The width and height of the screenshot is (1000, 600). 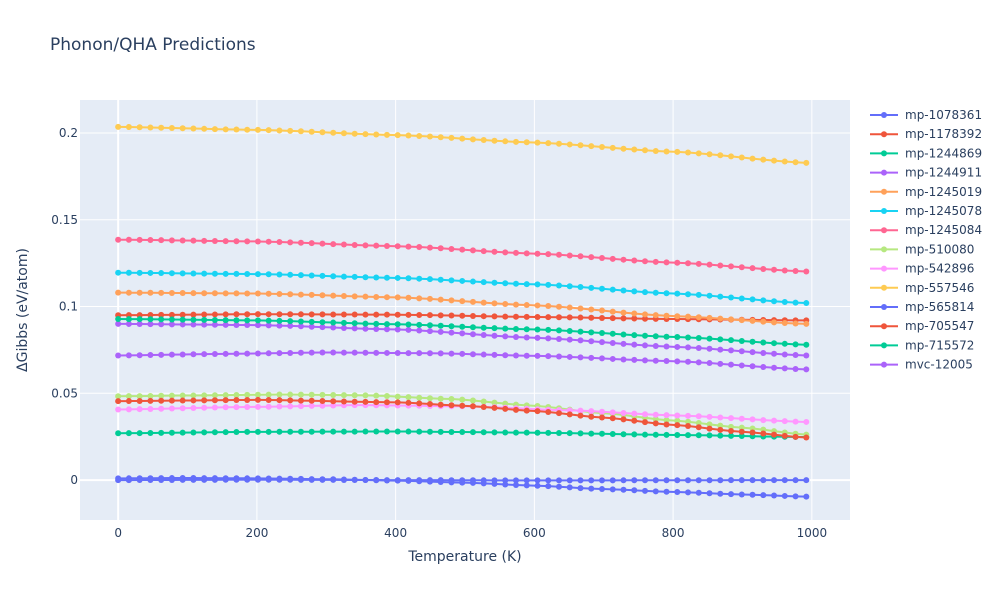 What do you see at coordinates (926, 230) in the screenshot?
I see `legend-item-mp-1245084: mp-1245084` at bounding box center [926, 230].